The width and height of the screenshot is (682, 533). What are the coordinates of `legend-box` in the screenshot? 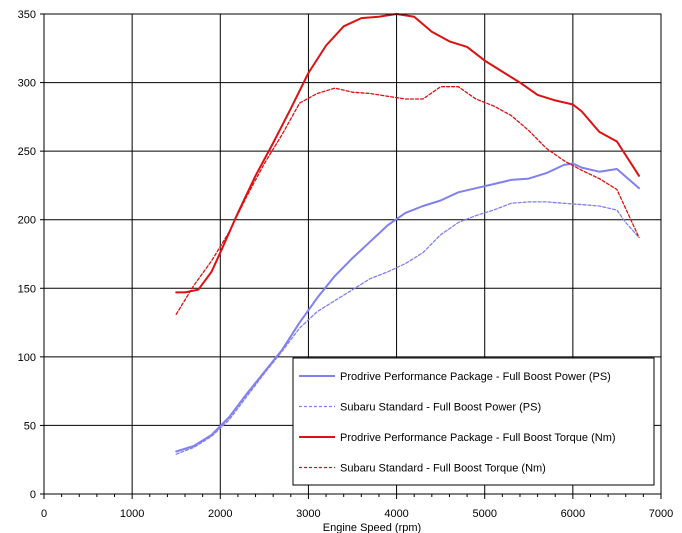 It's located at (473, 421).